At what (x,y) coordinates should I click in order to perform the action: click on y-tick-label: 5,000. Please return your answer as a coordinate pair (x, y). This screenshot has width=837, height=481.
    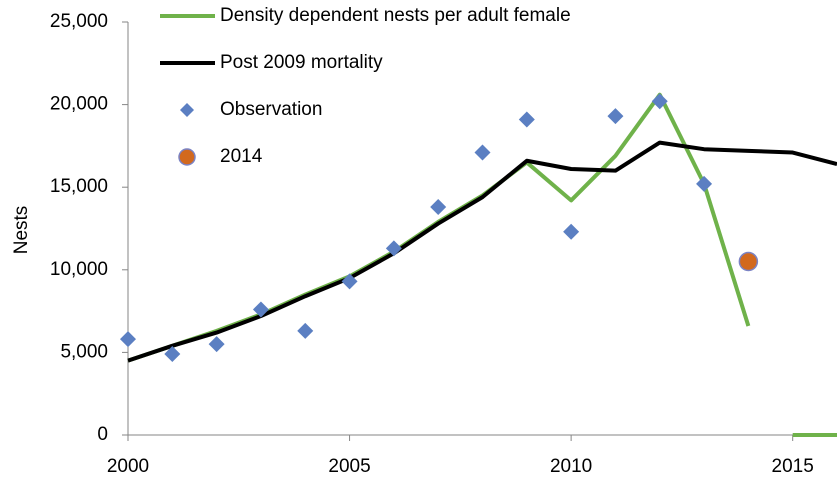
    Looking at the image, I should click on (84, 351).